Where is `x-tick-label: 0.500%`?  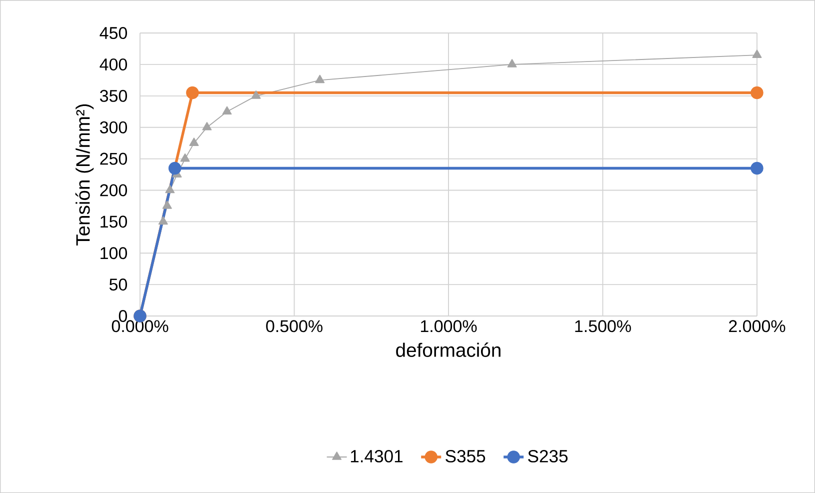
x-tick-label: 0.500% is located at coordinates (294, 326).